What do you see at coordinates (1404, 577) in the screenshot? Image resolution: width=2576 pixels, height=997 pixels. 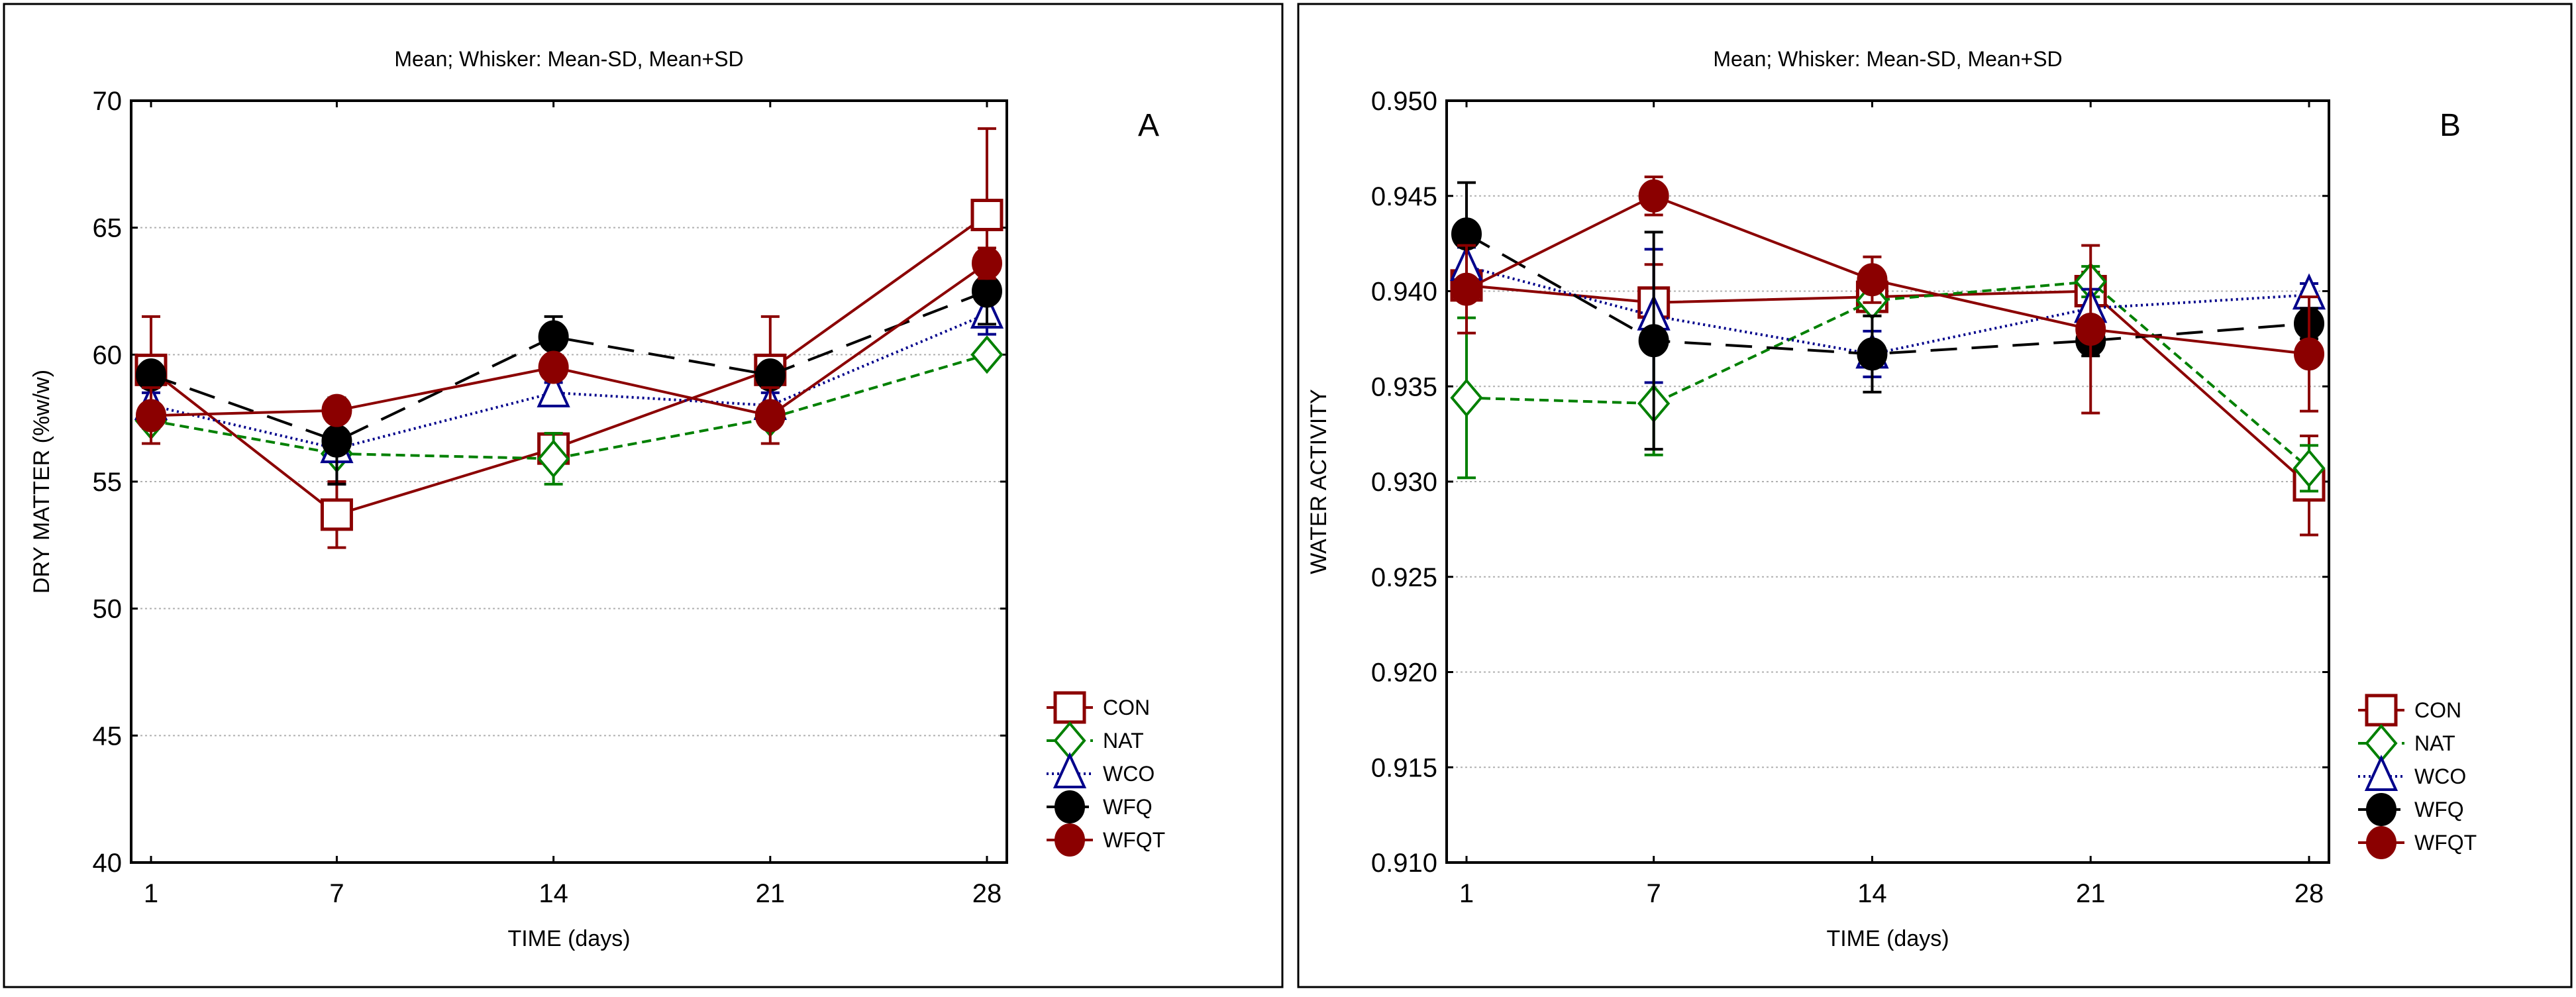 I see `y-tick-label: 0.925` at bounding box center [1404, 577].